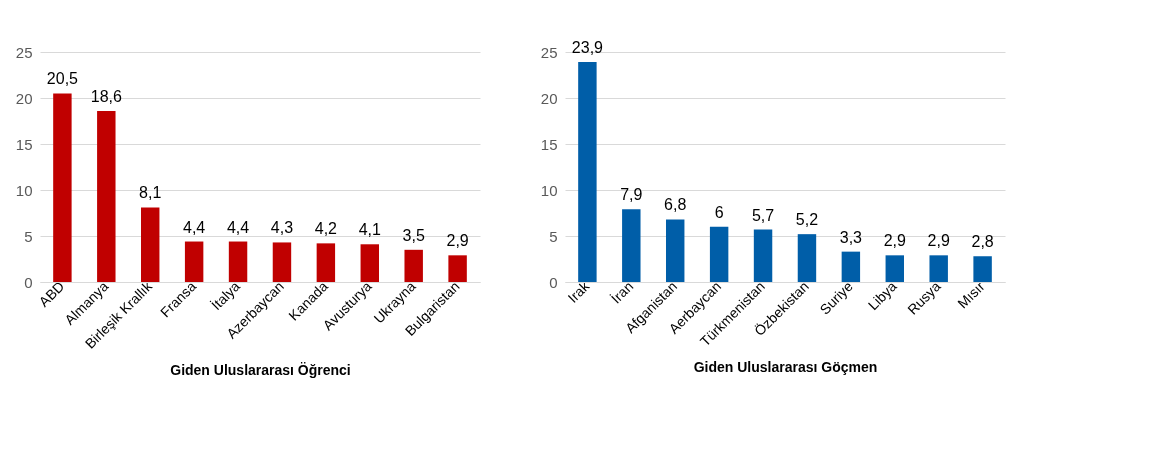 This screenshot has height=471, width=1163. What do you see at coordinates (719, 212) in the screenshot?
I see `data-label: 6` at bounding box center [719, 212].